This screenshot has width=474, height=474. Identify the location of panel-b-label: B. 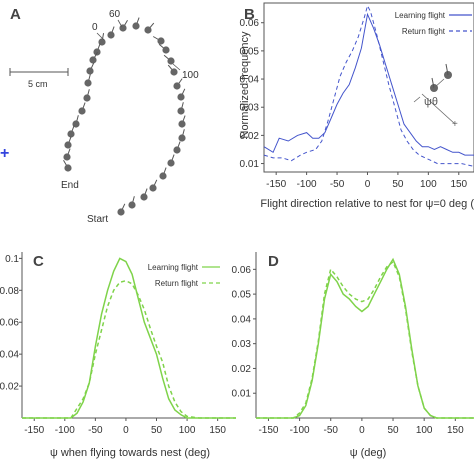
(249, 14).